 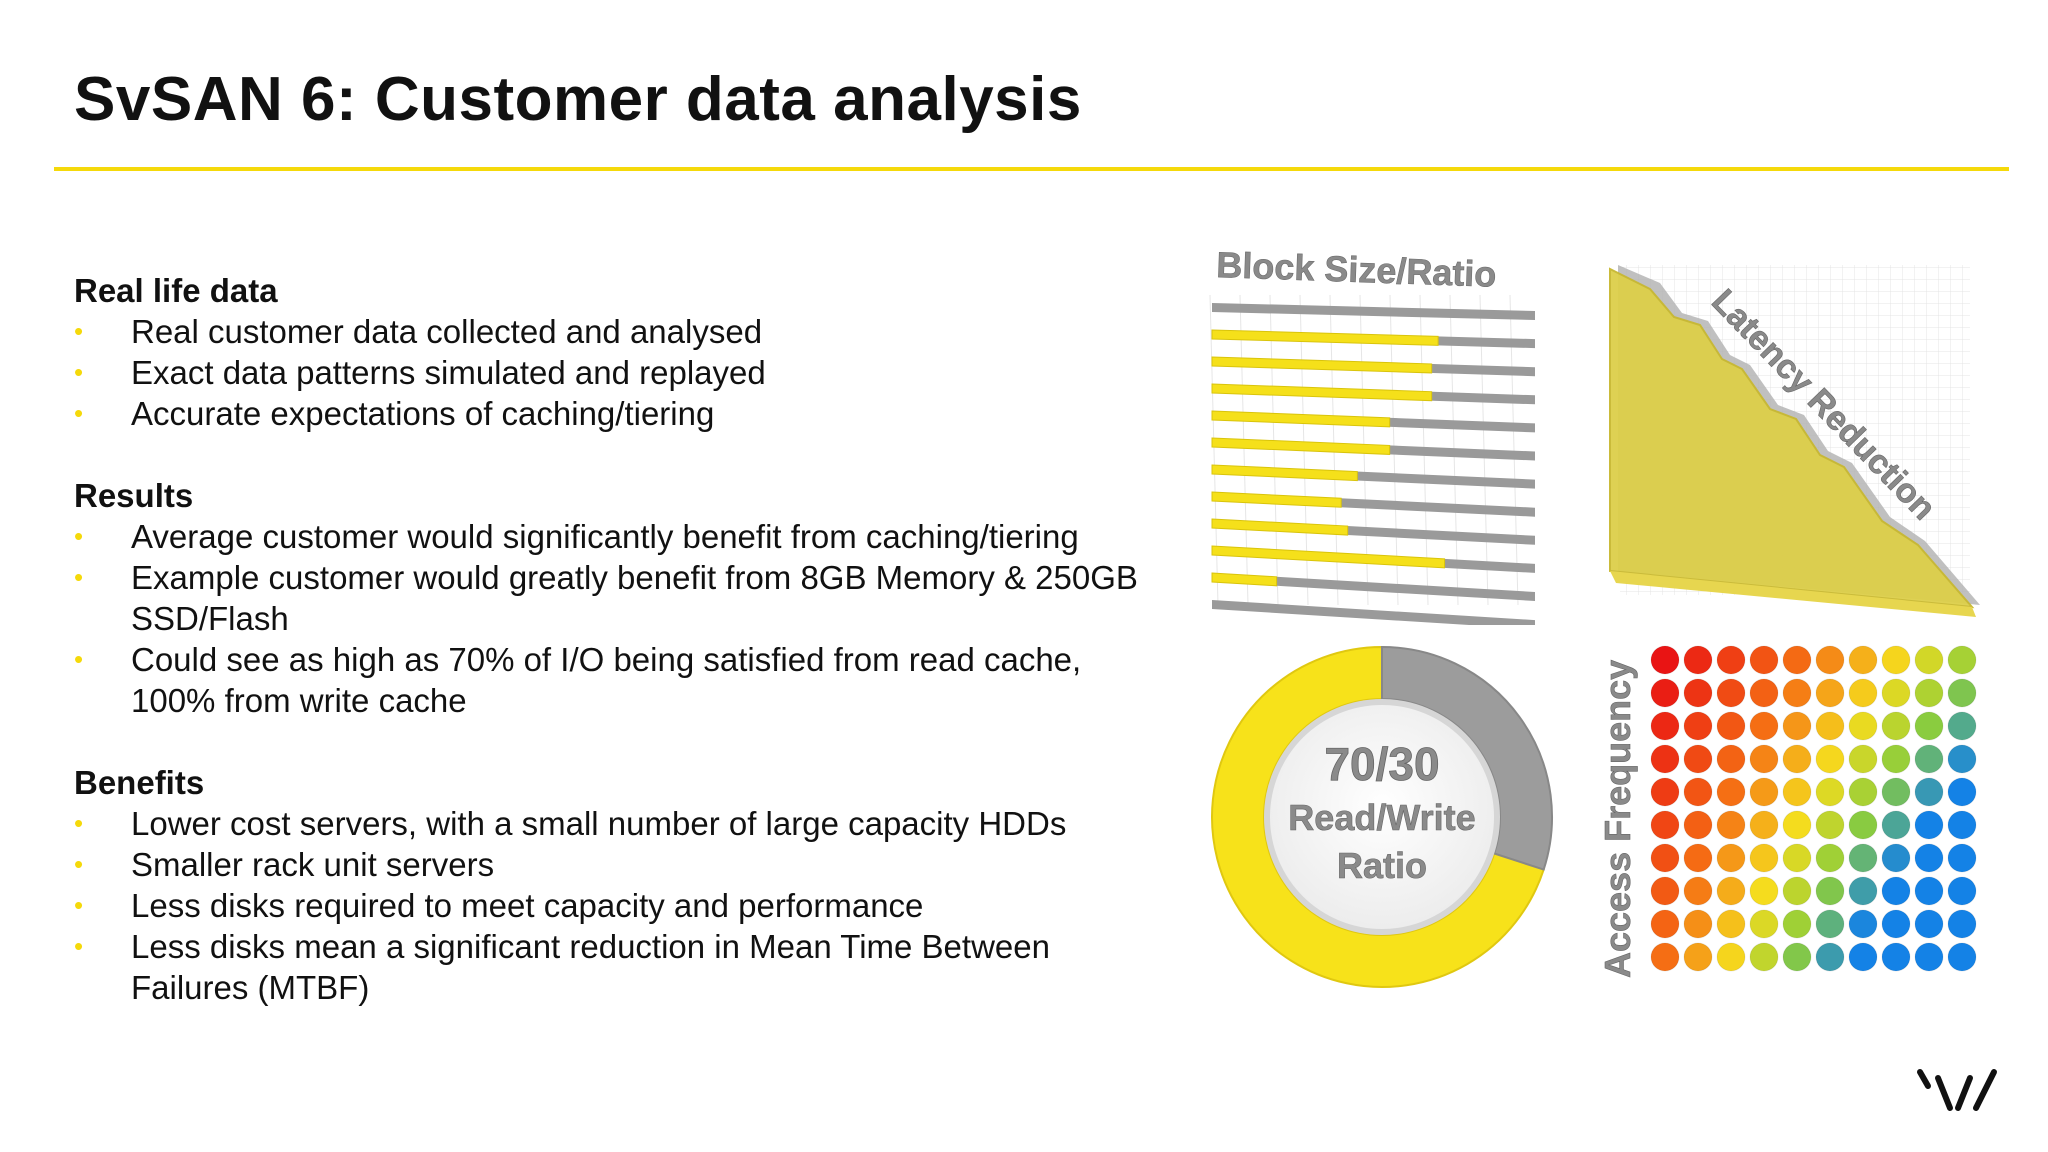 I want to click on block-size-label: Block Size/Ratio, so click(x=1356, y=269).